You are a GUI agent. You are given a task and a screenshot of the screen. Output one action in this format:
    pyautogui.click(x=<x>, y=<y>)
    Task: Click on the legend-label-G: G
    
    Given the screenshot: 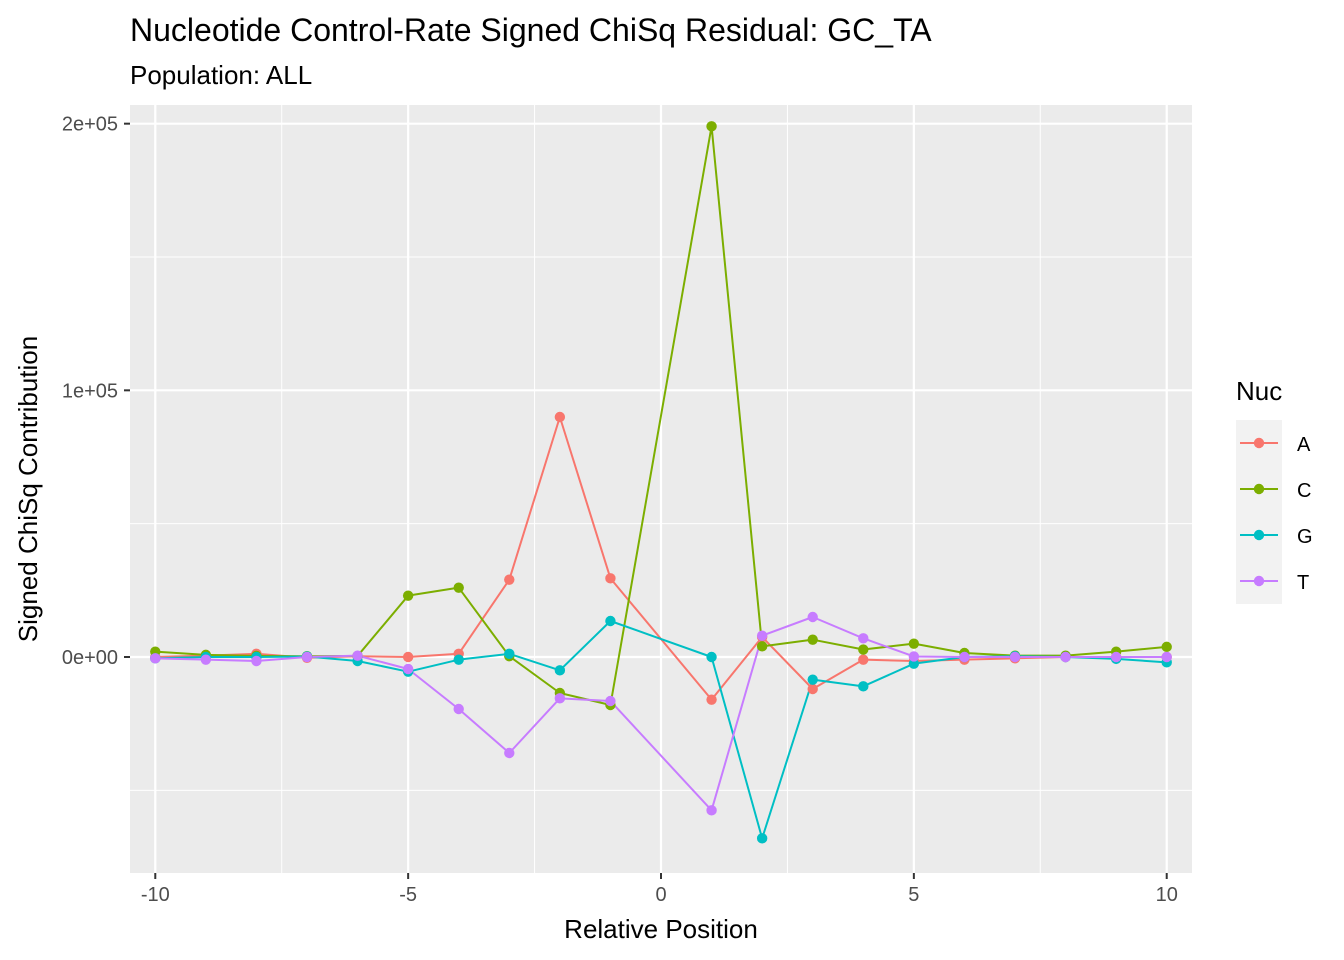 What is the action you would take?
    pyautogui.click(x=1305, y=537)
    